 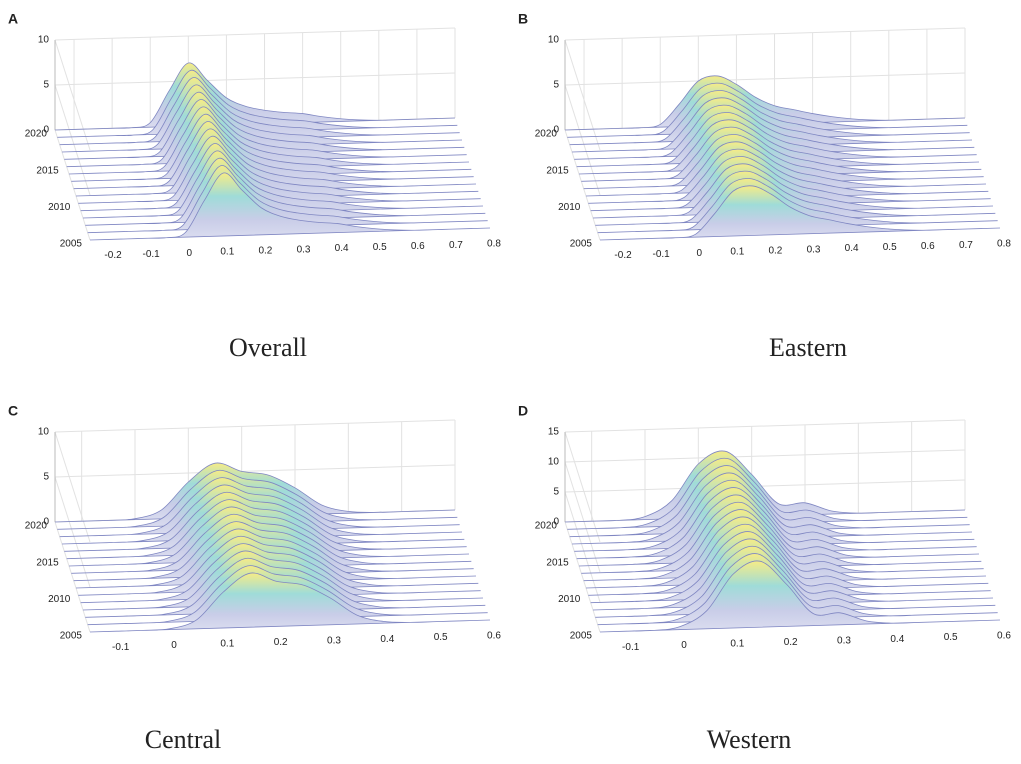 What do you see at coordinates (523, 411) in the screenshot?
I see `panel-label: D` at bounding box center [523, 411].